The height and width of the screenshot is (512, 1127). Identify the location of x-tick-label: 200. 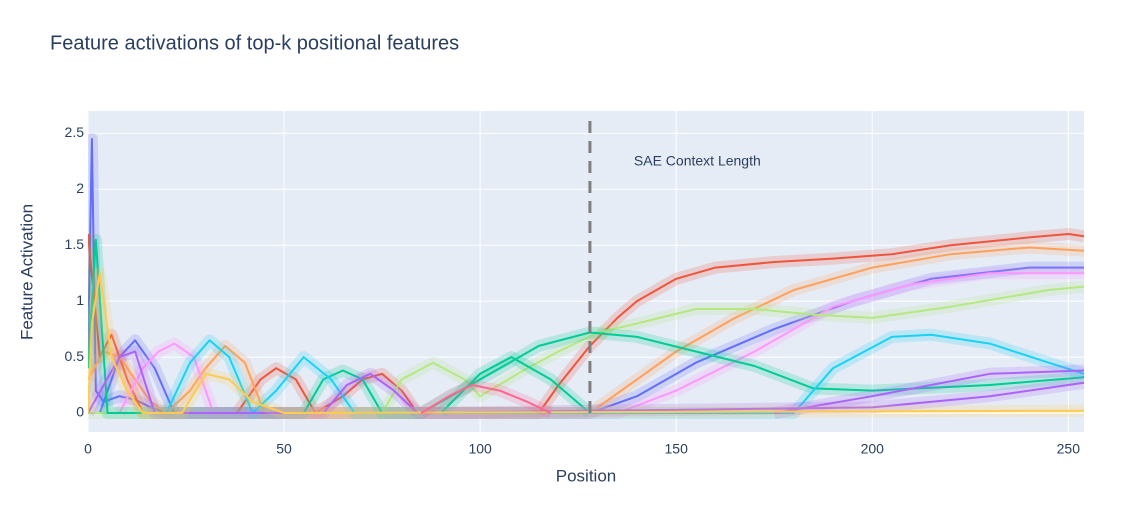
(873, 449).